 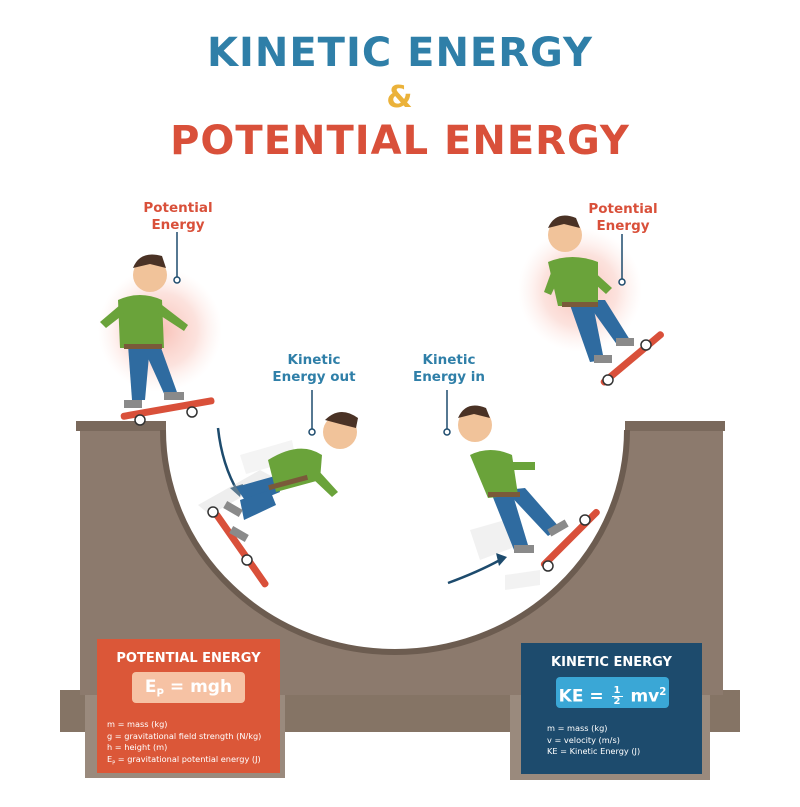 What do you see at coordinates (400, 97) in the screenshot?
I see `title-ampersand: &` at bounding box center [400, 97].